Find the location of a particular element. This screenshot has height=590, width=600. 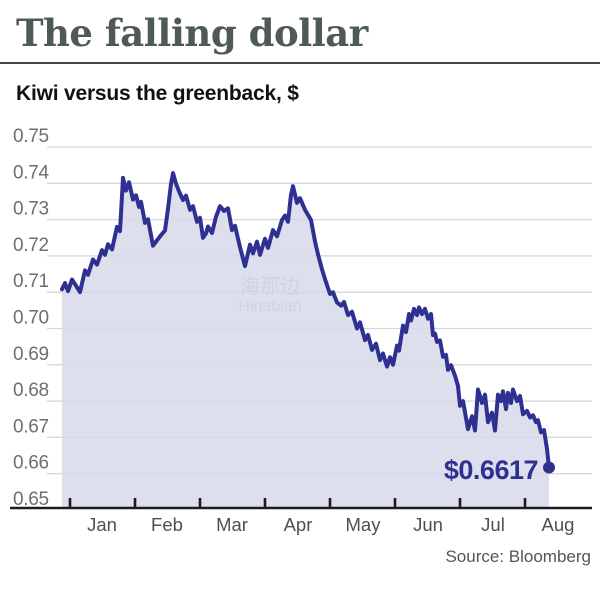

y-tick-label: 0.72 is located at coordinates (31, 245).